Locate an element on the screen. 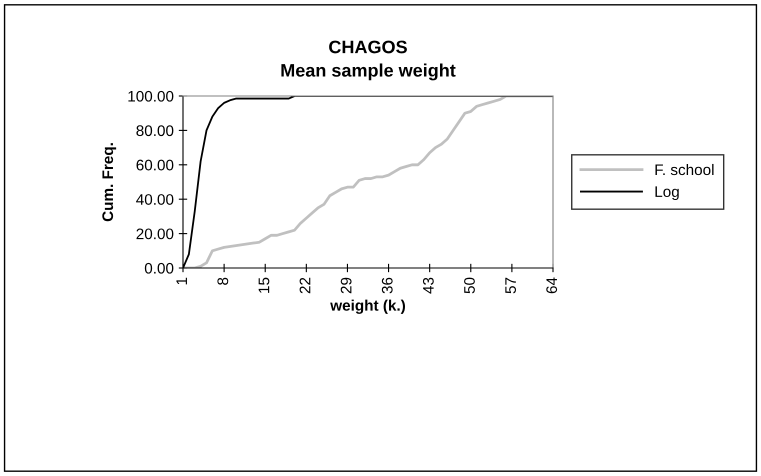  x-tick-label: 57 is located at coordinates (510, 286).